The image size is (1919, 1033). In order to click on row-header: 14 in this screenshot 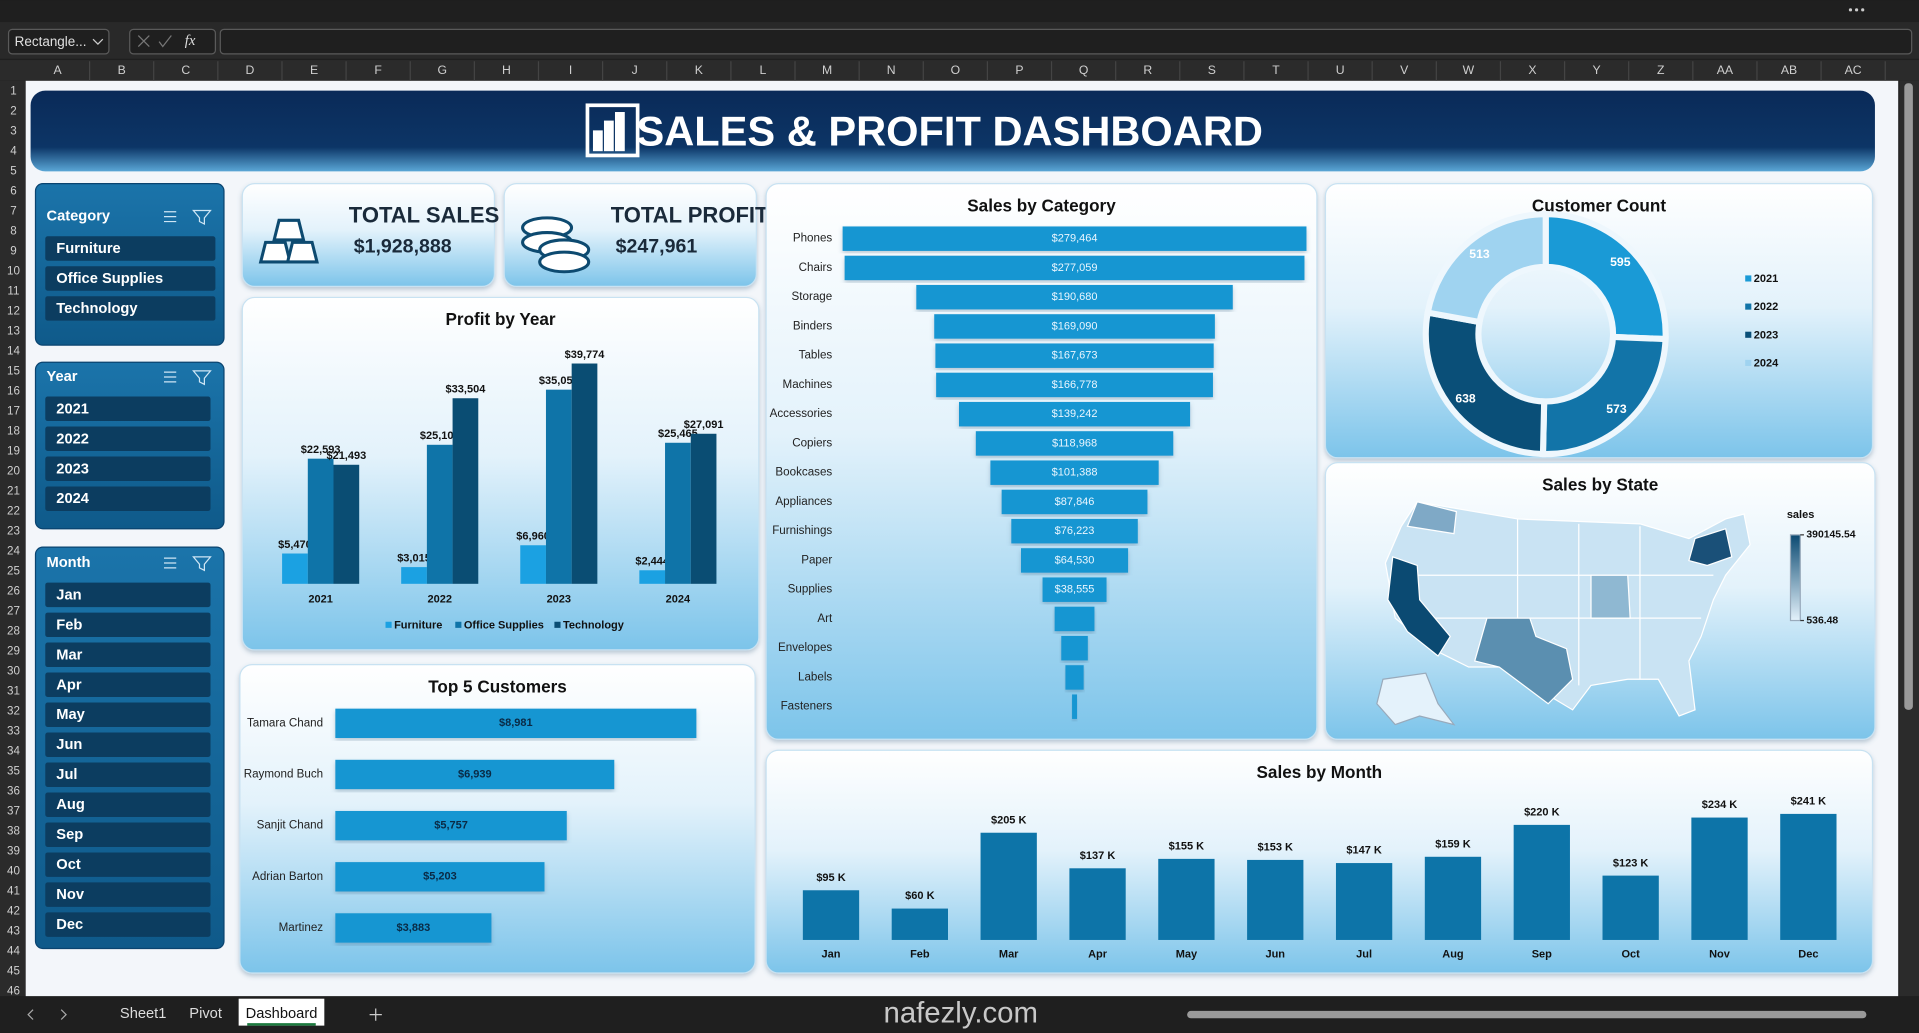, I will do `click(13, 350)`.